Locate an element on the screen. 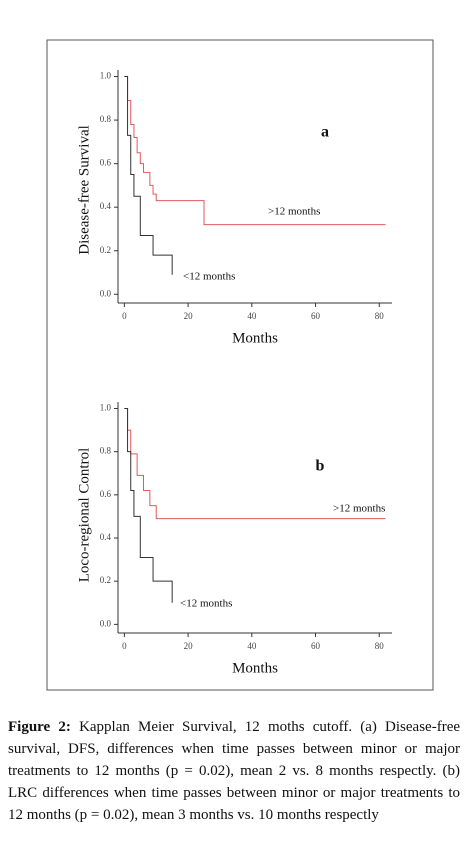 The width and height of the screenshot is (467, 865). y-axis-label: Disease-free Survival is located at coordinates (84, 190).